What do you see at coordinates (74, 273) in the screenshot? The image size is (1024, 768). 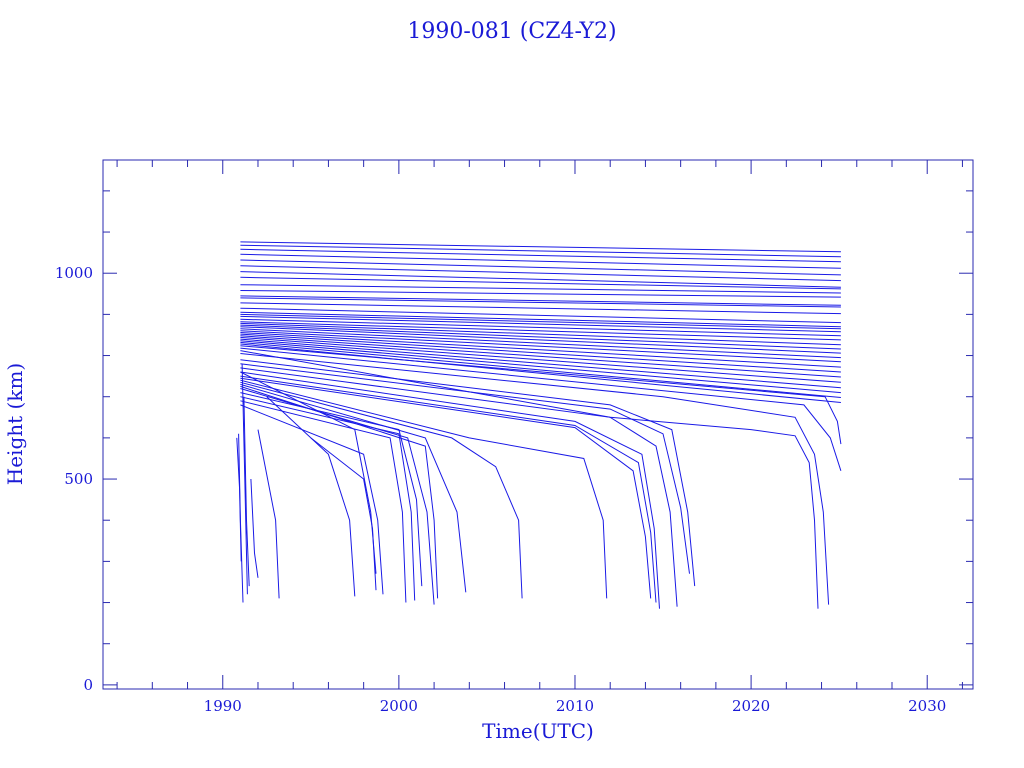 I see `y-tick-label: 1000` at bounding box center [74, 273].